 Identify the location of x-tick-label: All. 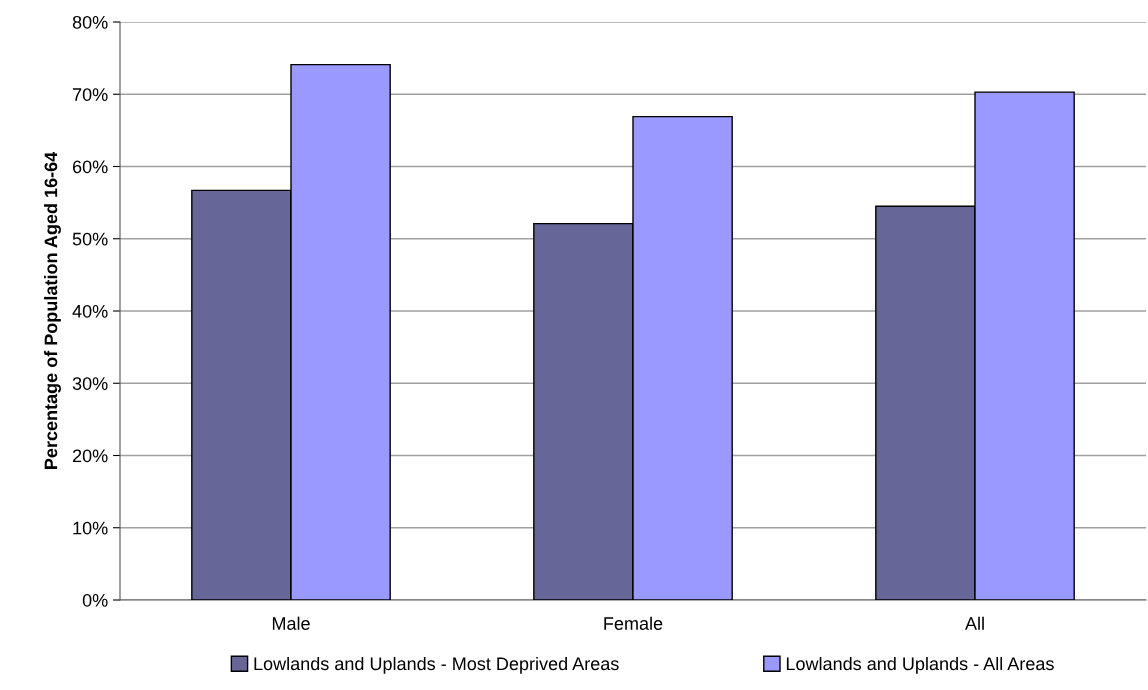
(974, 623).